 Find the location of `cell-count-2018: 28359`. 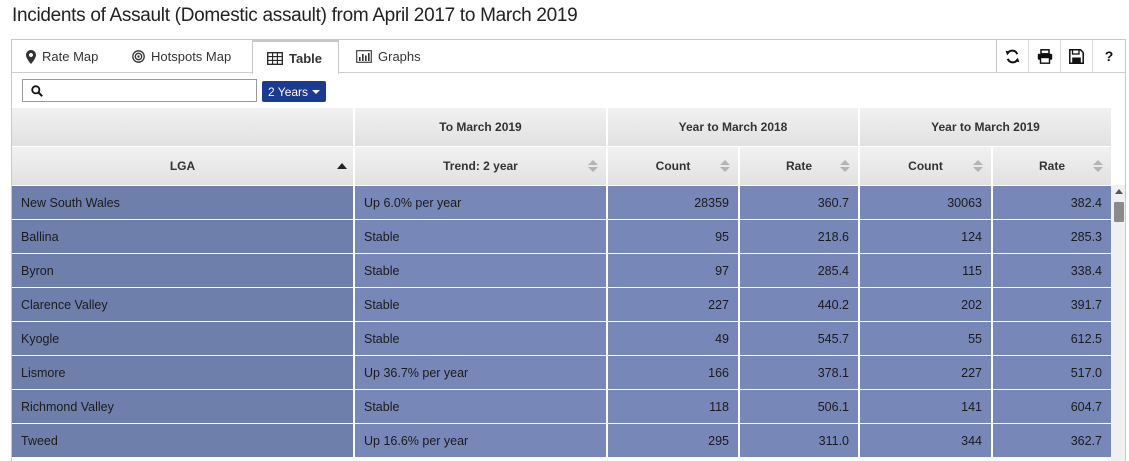

cell-count-2018: 28359 is located at coordinates (672, 202).